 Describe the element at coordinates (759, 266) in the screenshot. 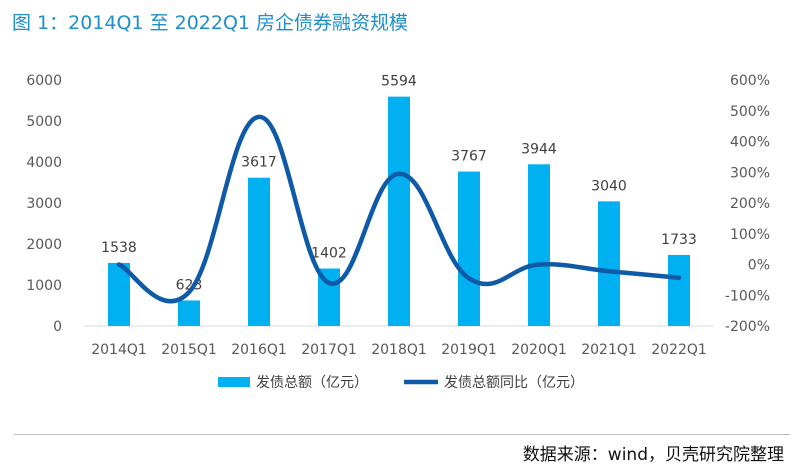

I see `y-right-tick-label: 0%` at that location.